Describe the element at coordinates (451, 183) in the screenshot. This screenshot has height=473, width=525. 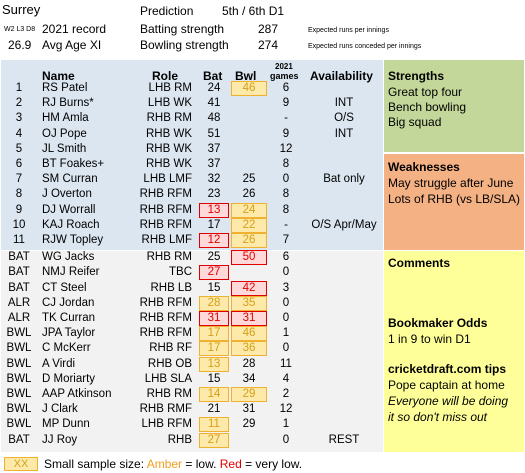
I see `weakness-line: May struggle after June` at that location.